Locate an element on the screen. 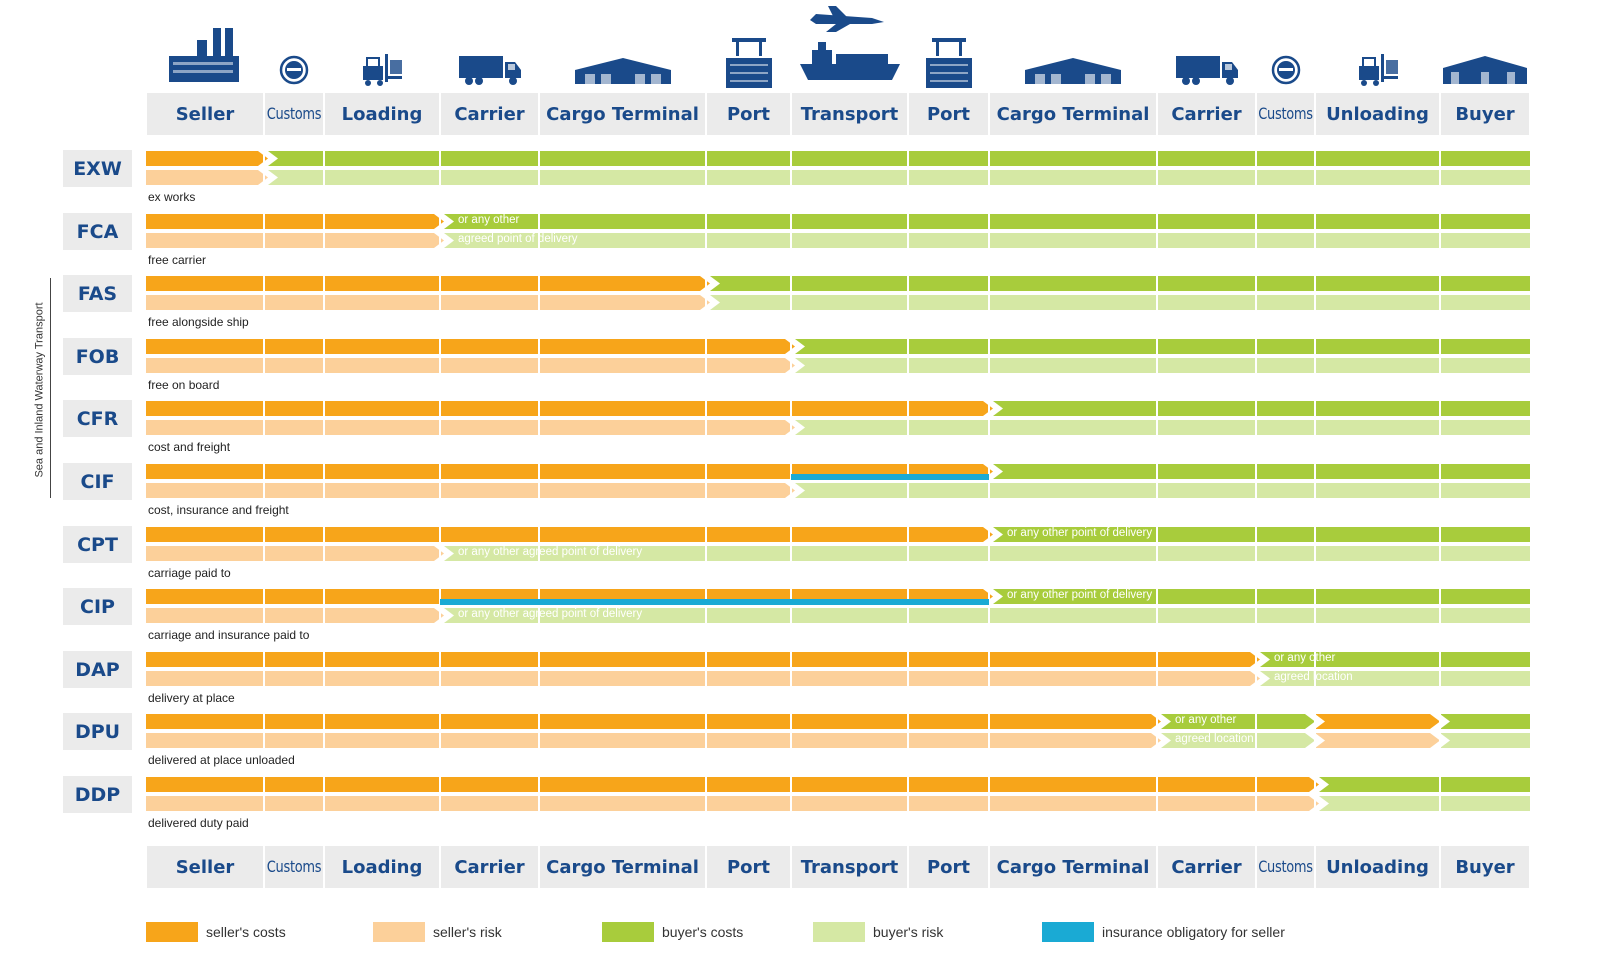 The width and height of the screenshot is (1600, 971). term-row-fas: FAS free alongside ship is located at coordinates (800, 305).